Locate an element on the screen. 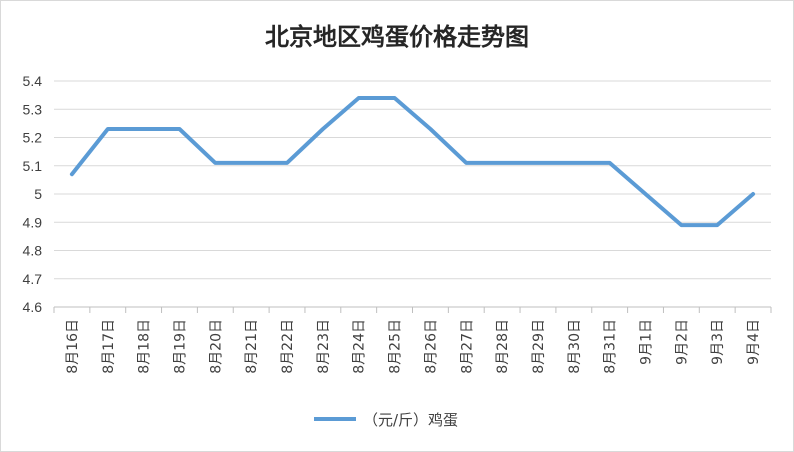 Image resolution: width=794 pixels, height=452 pixels. x-tick-label: 9月3日 is located at coordinates (718, 342).